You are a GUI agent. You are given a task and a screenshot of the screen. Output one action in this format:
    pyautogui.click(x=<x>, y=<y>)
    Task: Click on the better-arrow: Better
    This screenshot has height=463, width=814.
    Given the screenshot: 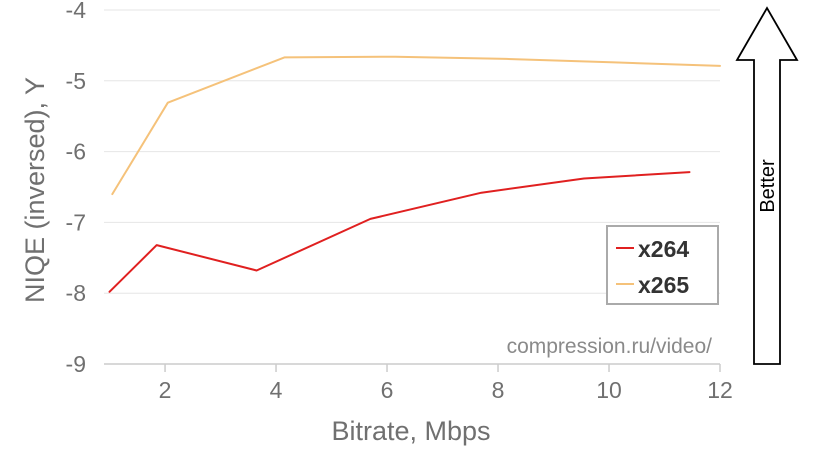 What is the action you would take?
    pyautogui.click(x=767, y=185)
    